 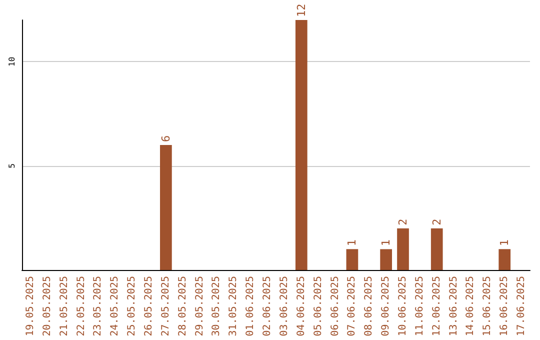 What do you see at coordinates (403, 306) in the screenshot?
I see `x-tick-label: 10.06.2025` at bounding box center [403, 306].